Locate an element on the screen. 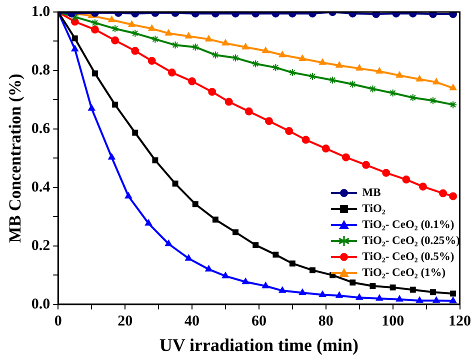  y-tick-label: 0.8 is located at coordinates (40, 70).